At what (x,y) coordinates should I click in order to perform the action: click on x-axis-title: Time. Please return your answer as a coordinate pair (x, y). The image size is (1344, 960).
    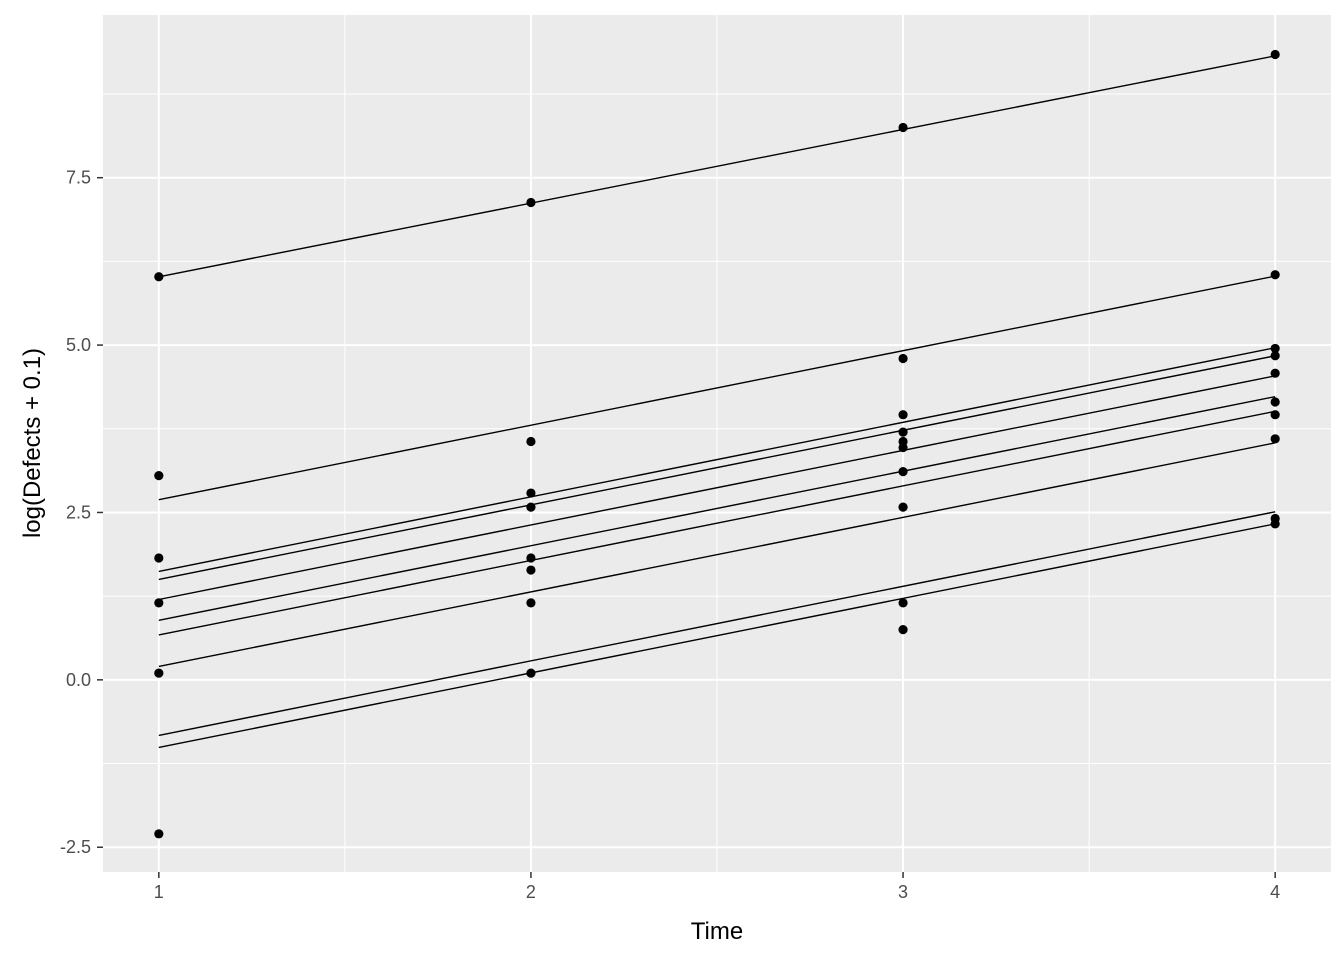
    Looking at the image, I should click on (717, 931).